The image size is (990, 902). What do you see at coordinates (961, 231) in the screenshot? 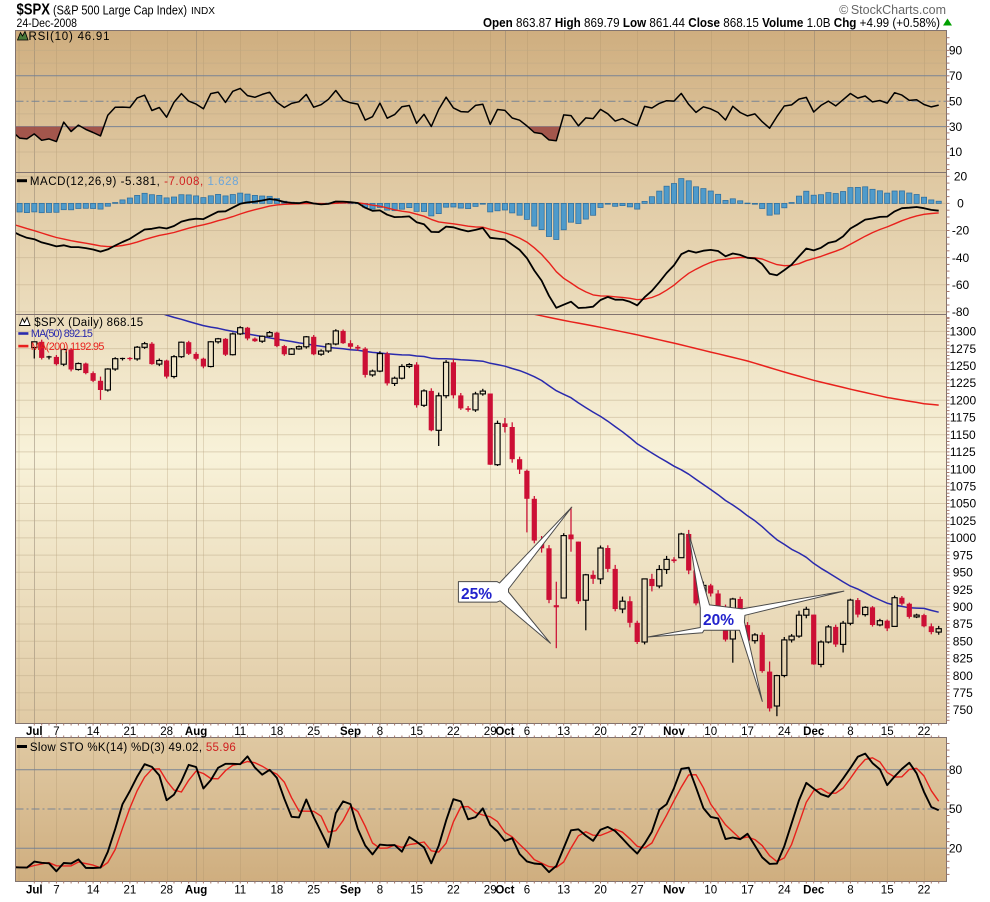
I see `svg-text: -20` at bounding box center [961, 231].